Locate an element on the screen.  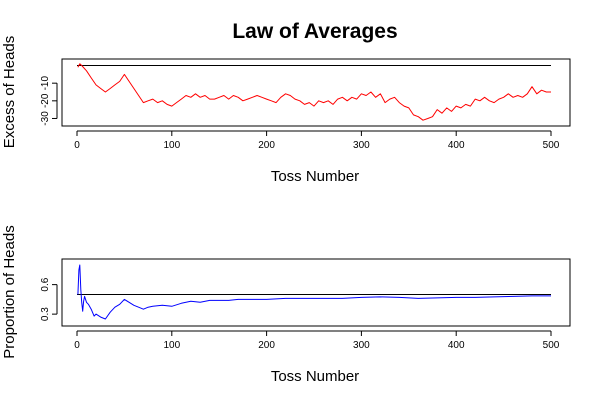
y-axis-title: Proportion of Heads is located at coordinates (9, 291).